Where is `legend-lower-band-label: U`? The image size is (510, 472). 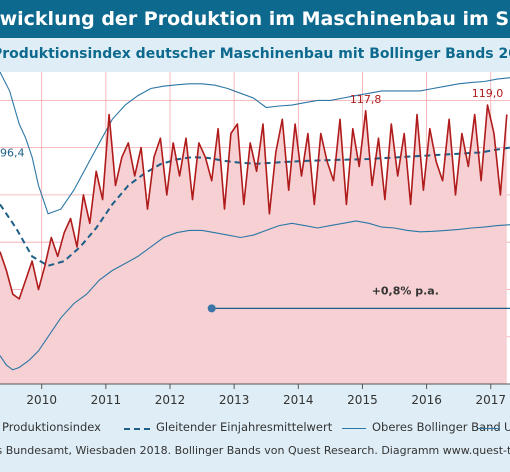 legend-lower-band-label: U is located at coordinates (507, 427).